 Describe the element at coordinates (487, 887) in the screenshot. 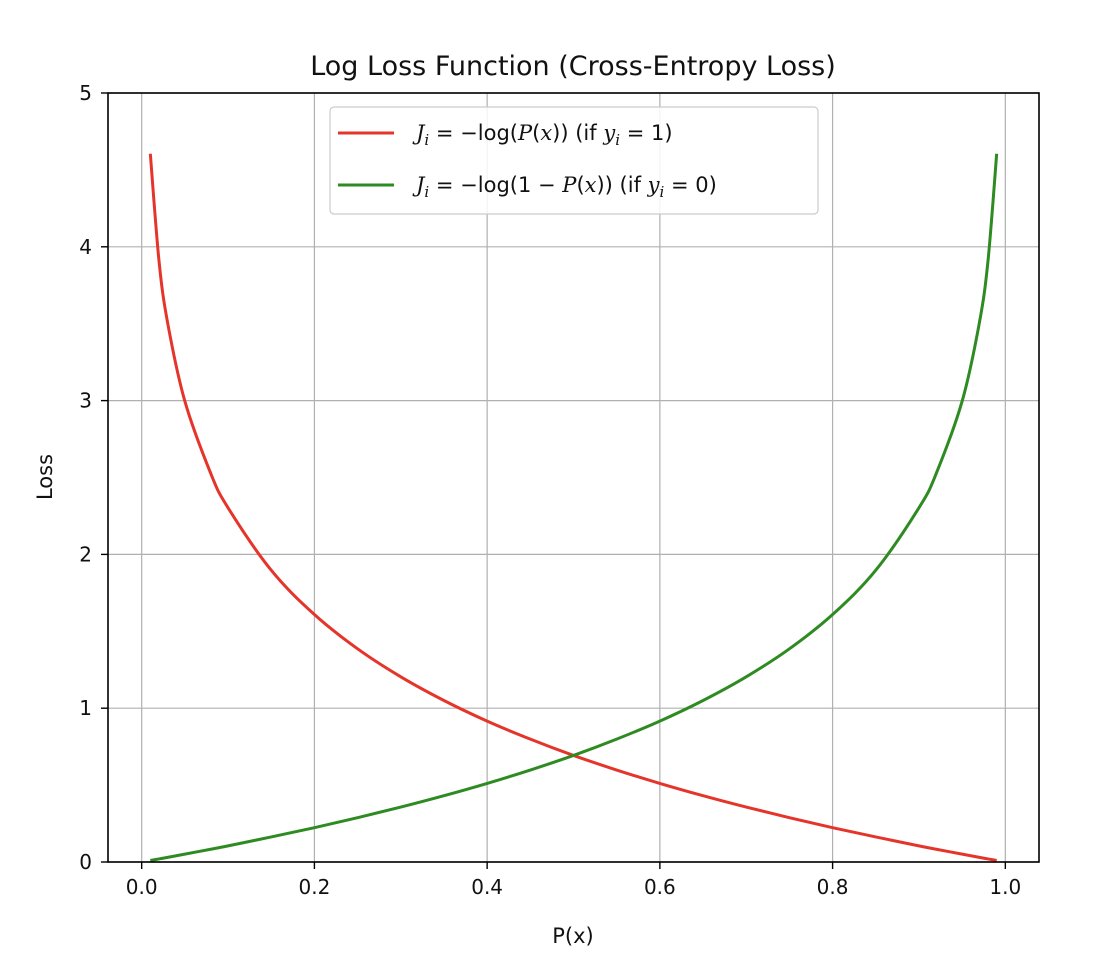

I see `x-tick-label: 0.4` at that location.